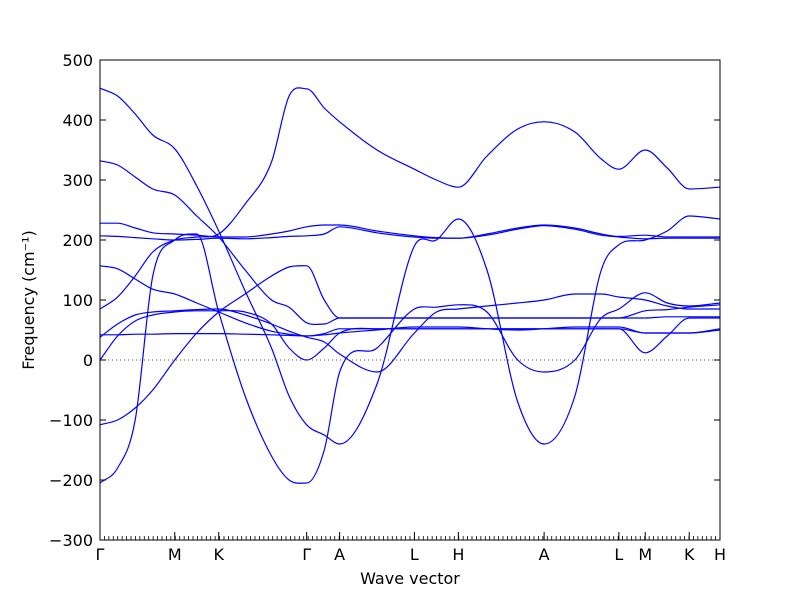 The width and height of the screenshot is (800, 600). What do you see at coordinates (88, 360) in the screenshot?
I see `y-tick-label: 0` at bounding box center [88, 360].